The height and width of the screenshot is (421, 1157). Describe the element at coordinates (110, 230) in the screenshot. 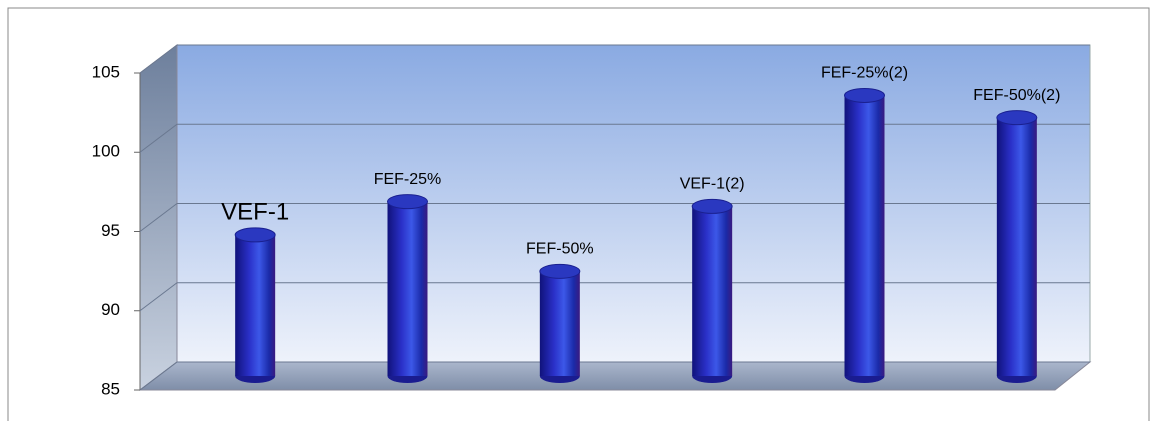

I see `y-tick-label: 95` at that location.